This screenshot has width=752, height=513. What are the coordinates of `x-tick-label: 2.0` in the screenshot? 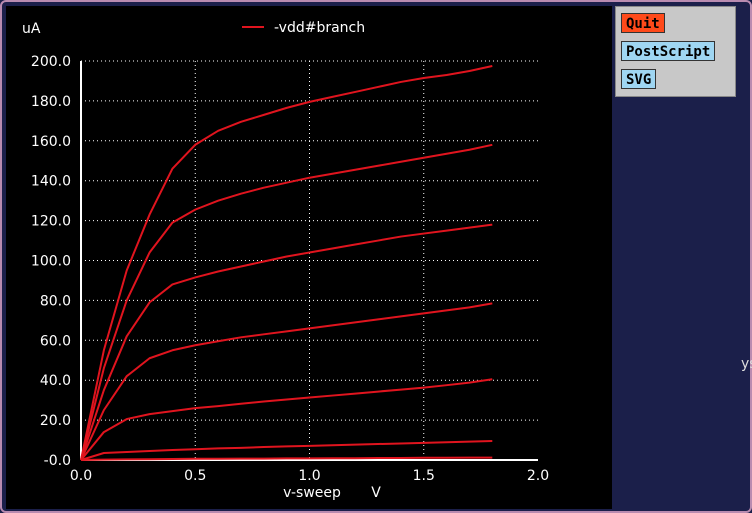 It's located at (538, 476).